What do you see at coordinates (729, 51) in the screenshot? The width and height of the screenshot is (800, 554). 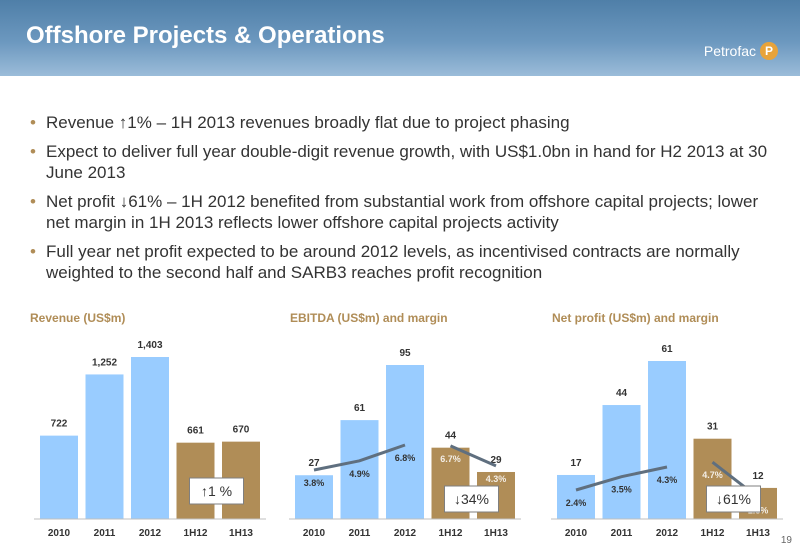 I see `logo-text: Petrofac` at bounding box center [729, 51].